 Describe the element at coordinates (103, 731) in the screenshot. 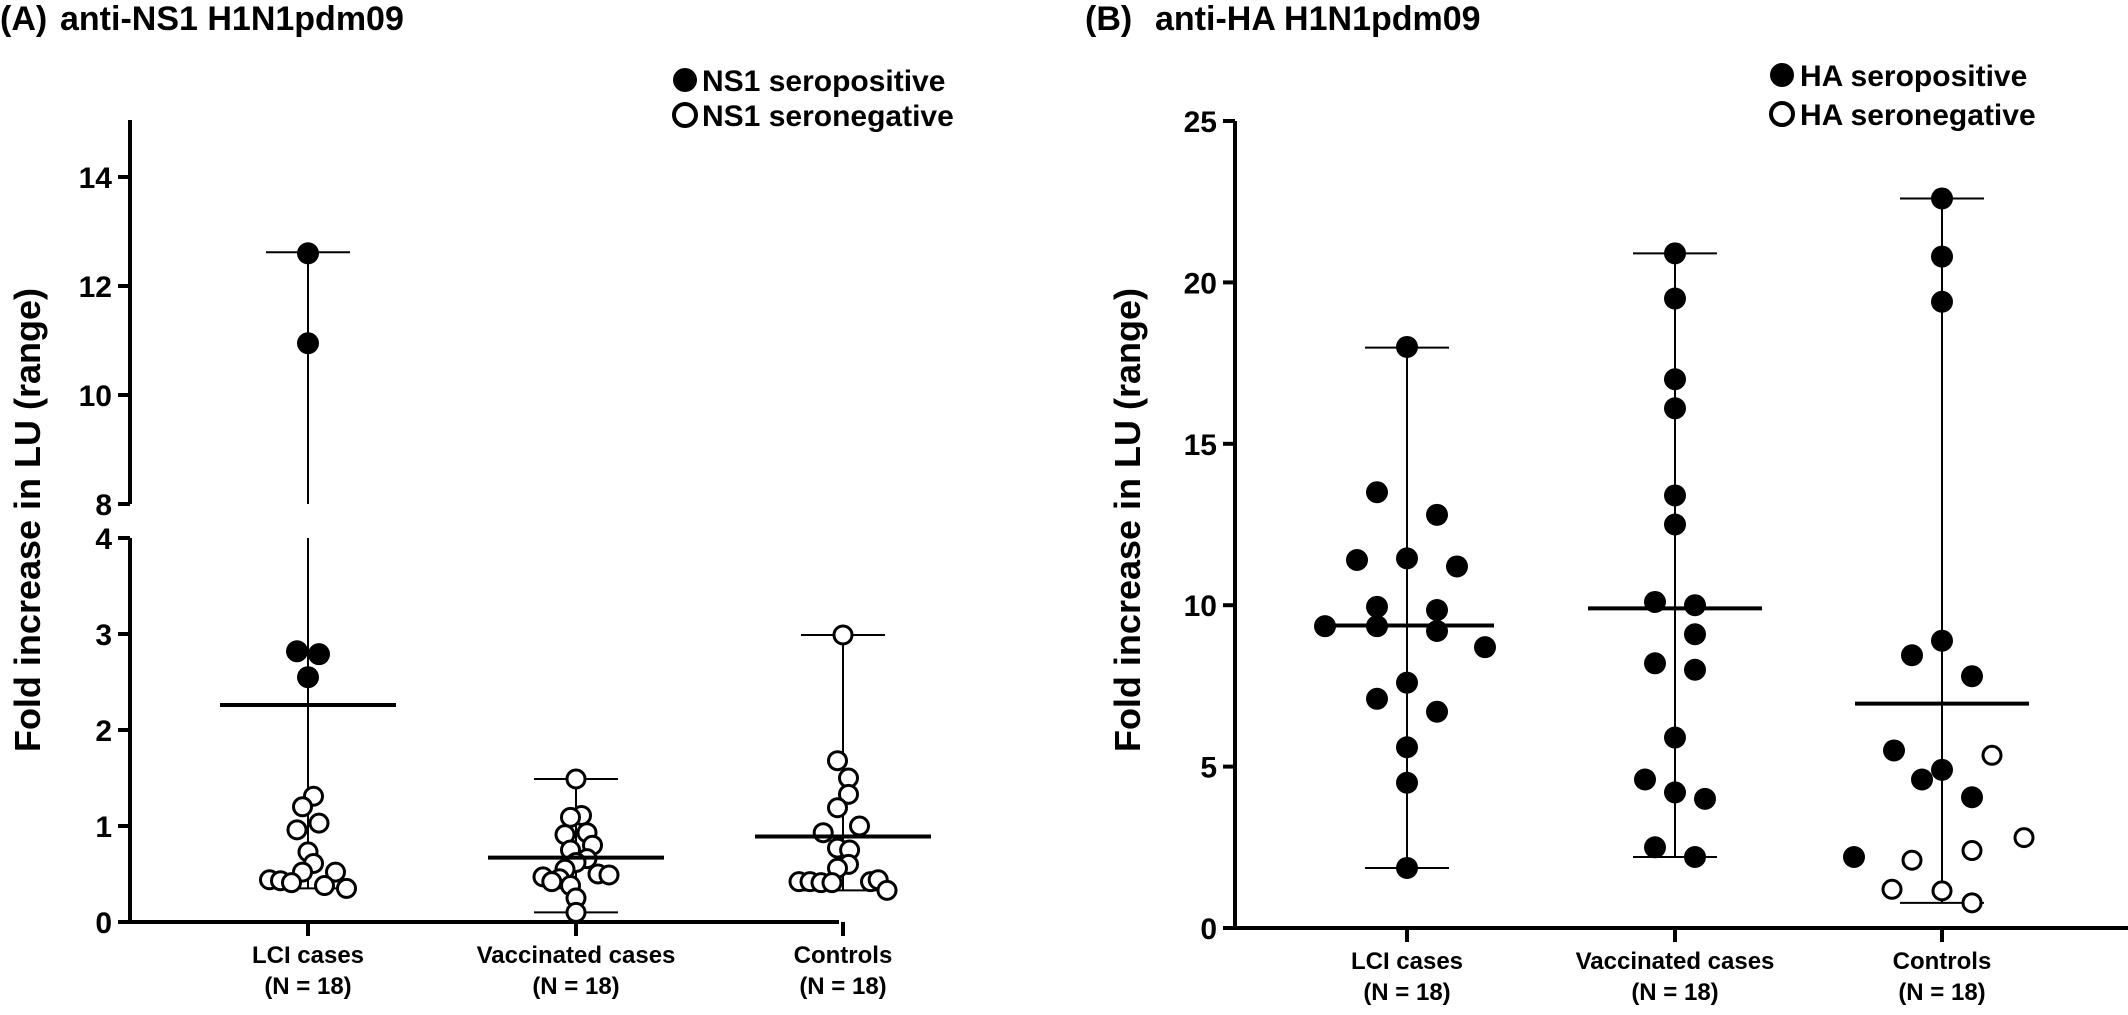

I see `panel-a-y-tick-label: 2` at that location.